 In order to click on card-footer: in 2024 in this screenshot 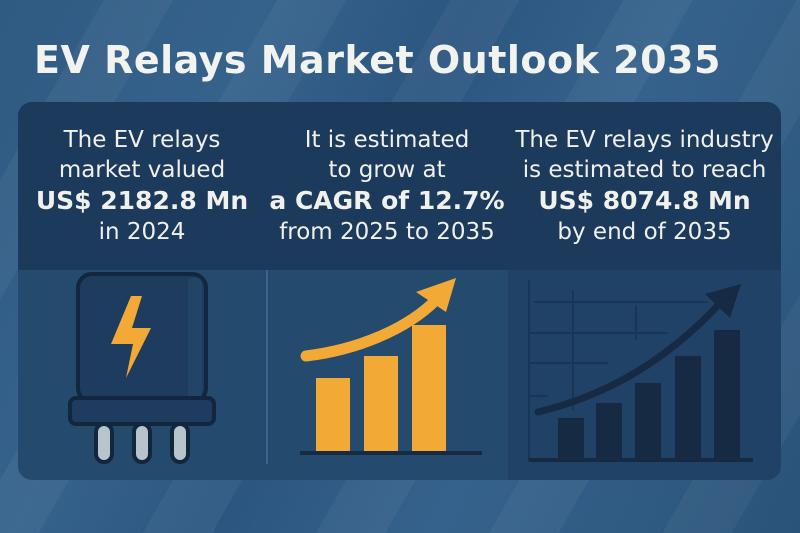, I will do `click(142, 232)`.